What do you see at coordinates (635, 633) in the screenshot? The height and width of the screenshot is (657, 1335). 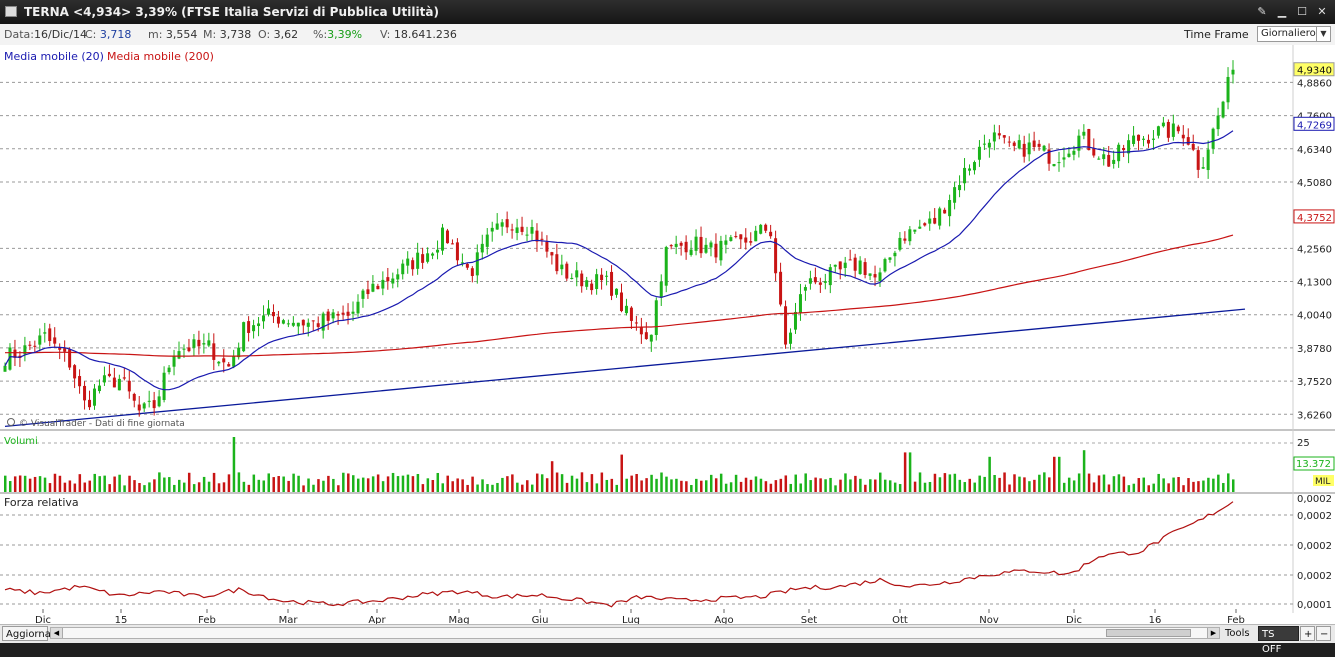 I see `horizontal-scrollbar: ◀ ▶` at bounding box center [635, 633].